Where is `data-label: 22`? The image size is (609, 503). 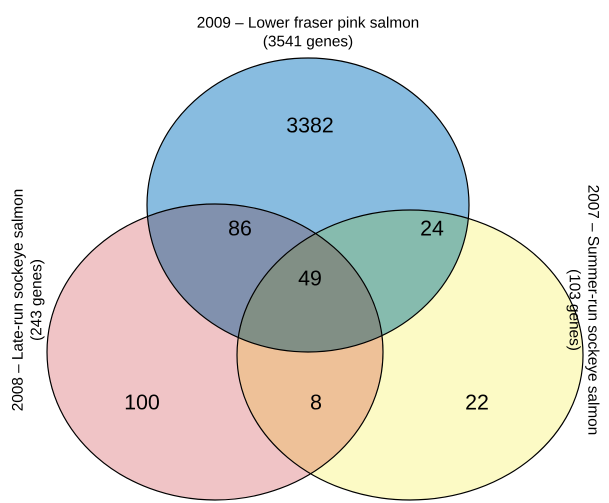 data-label: 22 is located at coordinates (477, 402).